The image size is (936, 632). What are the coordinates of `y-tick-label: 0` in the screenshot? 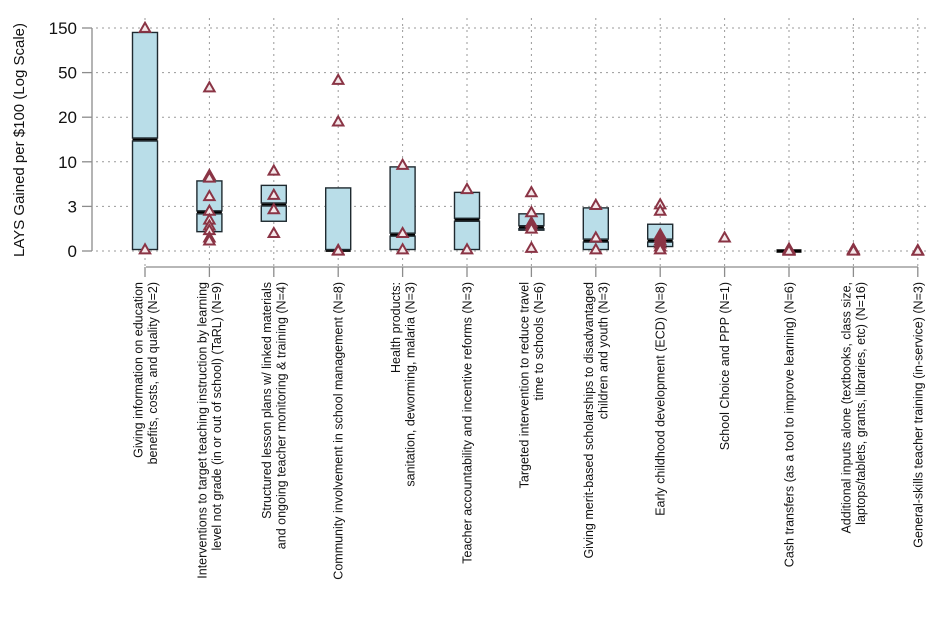 It's located at (72, 251).